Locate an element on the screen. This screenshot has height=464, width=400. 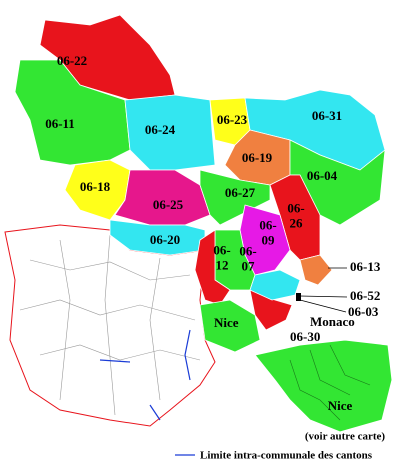
region-label: 06-20 is located at coordinates (165, 239).